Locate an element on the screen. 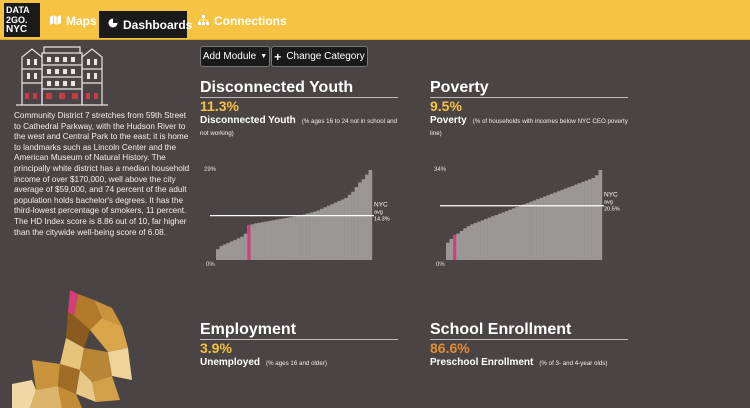 Image resolution: width=750 pixels, height=408 pixels. chart-disconnected-youth: NYC avg 14.3% 29% 0% is located at coordinates (300, 216).